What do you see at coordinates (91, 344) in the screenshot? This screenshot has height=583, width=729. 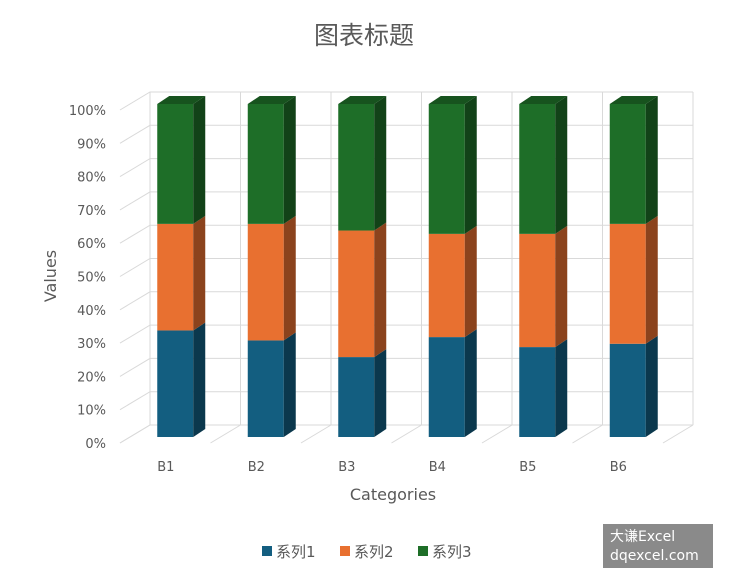 I see `y-tick-label: 30%` at bounding box center [91, 344].